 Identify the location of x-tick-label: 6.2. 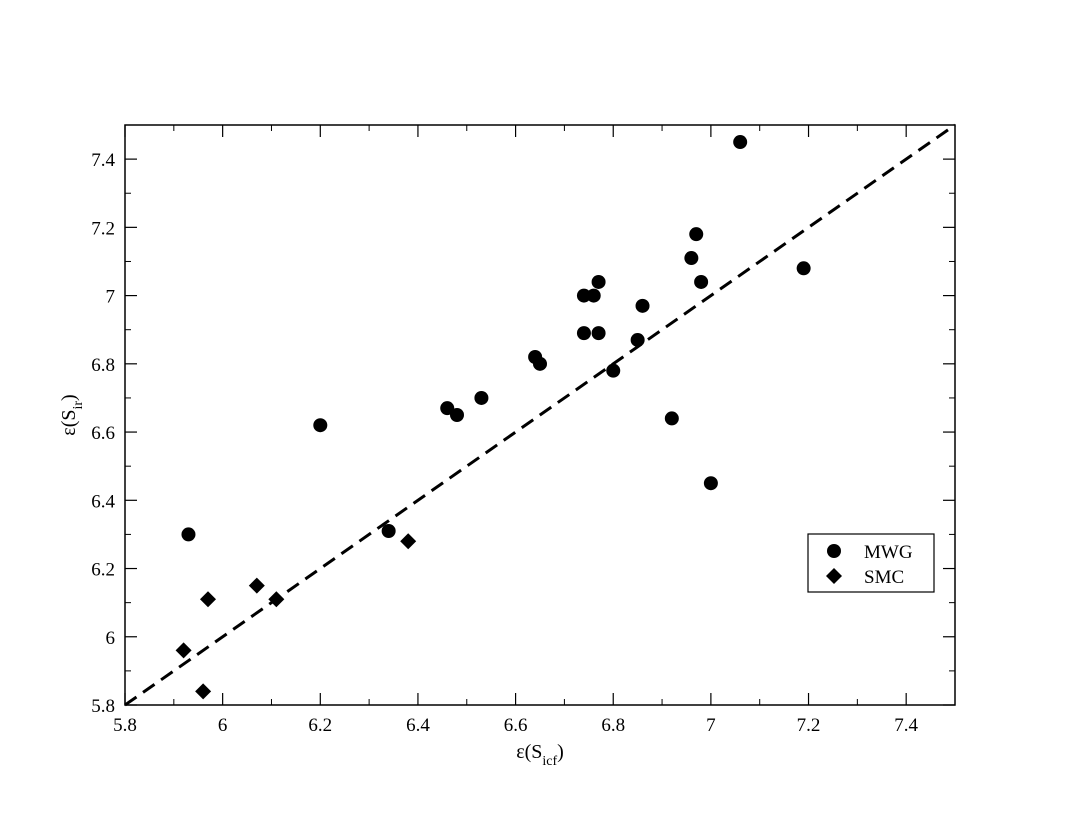
(320, 725).